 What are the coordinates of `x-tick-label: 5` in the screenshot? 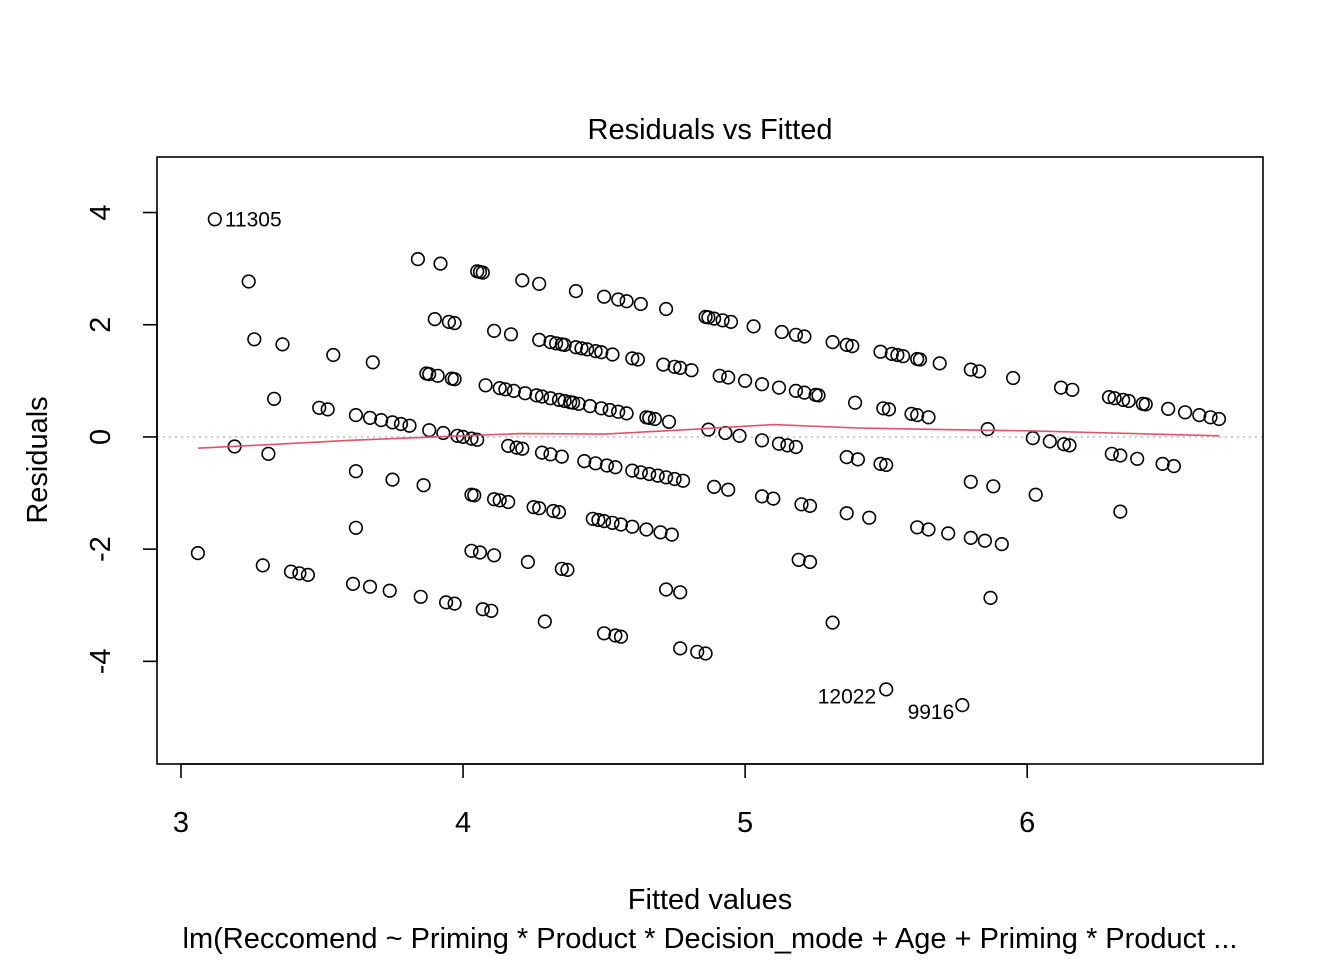 It's located at (745, 823).